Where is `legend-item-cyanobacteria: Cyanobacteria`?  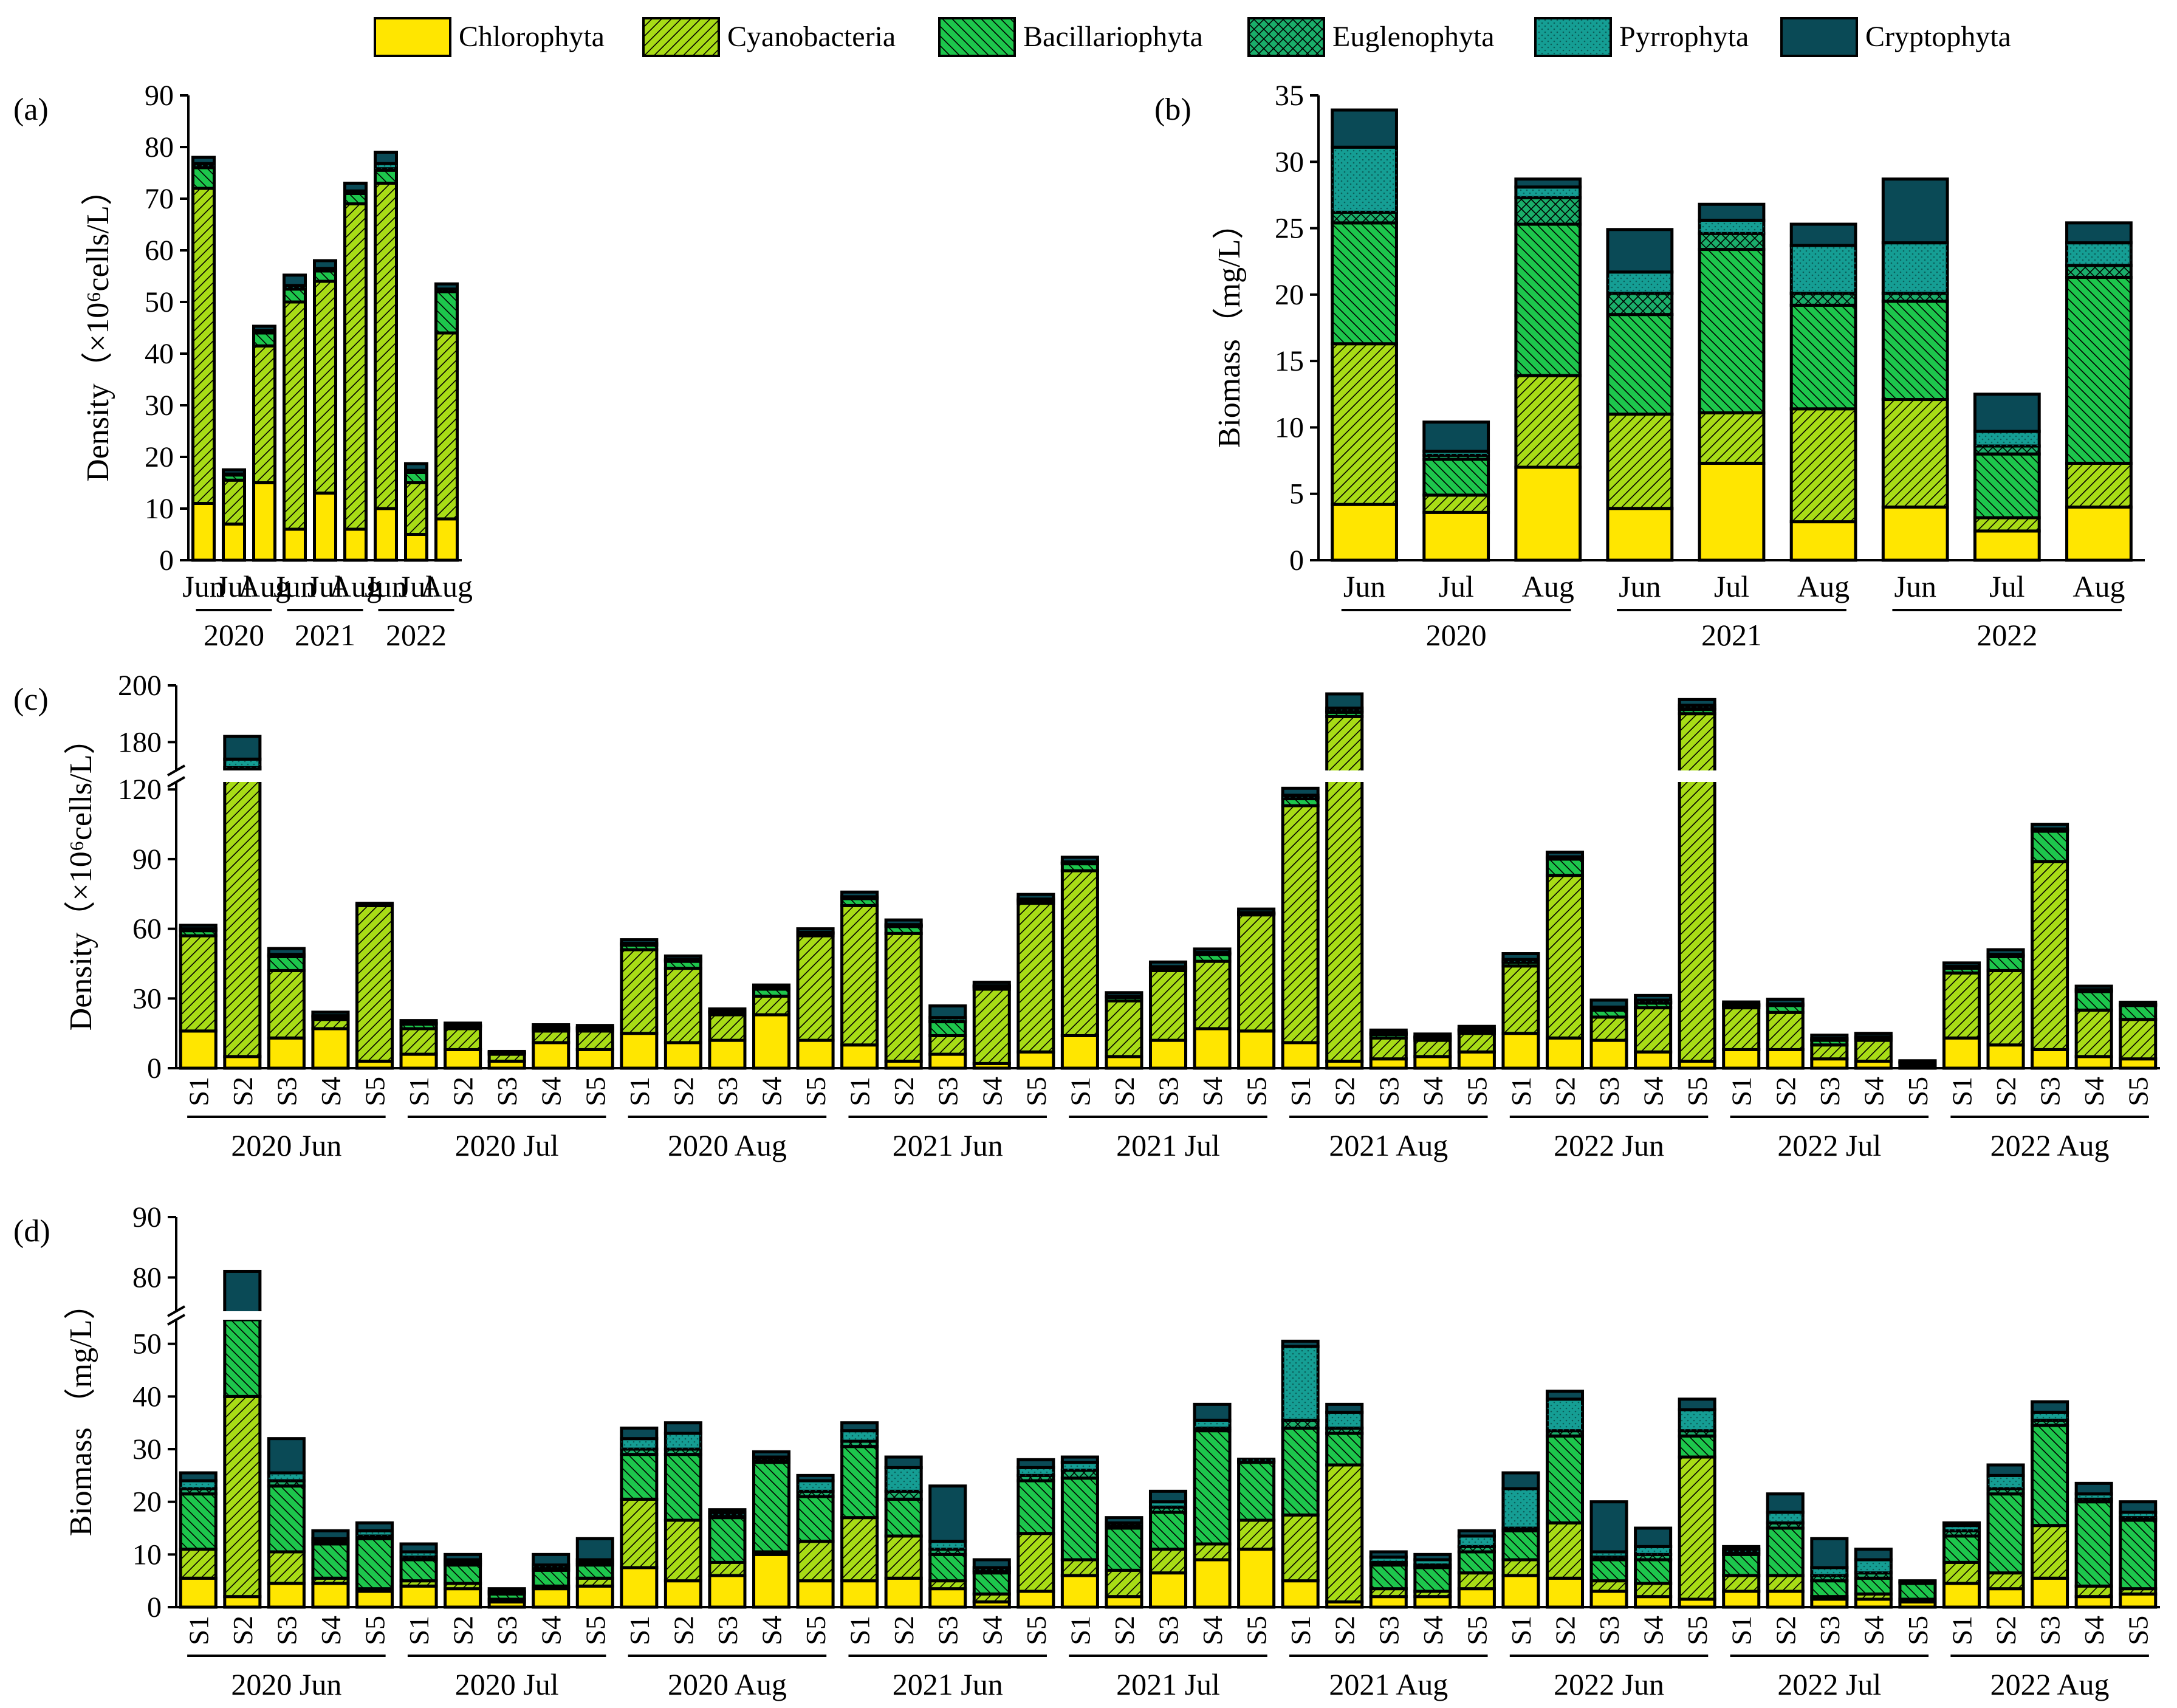 legend-item-cyanobacteria: Cyanobacteria is located at coordinates (769, 37).